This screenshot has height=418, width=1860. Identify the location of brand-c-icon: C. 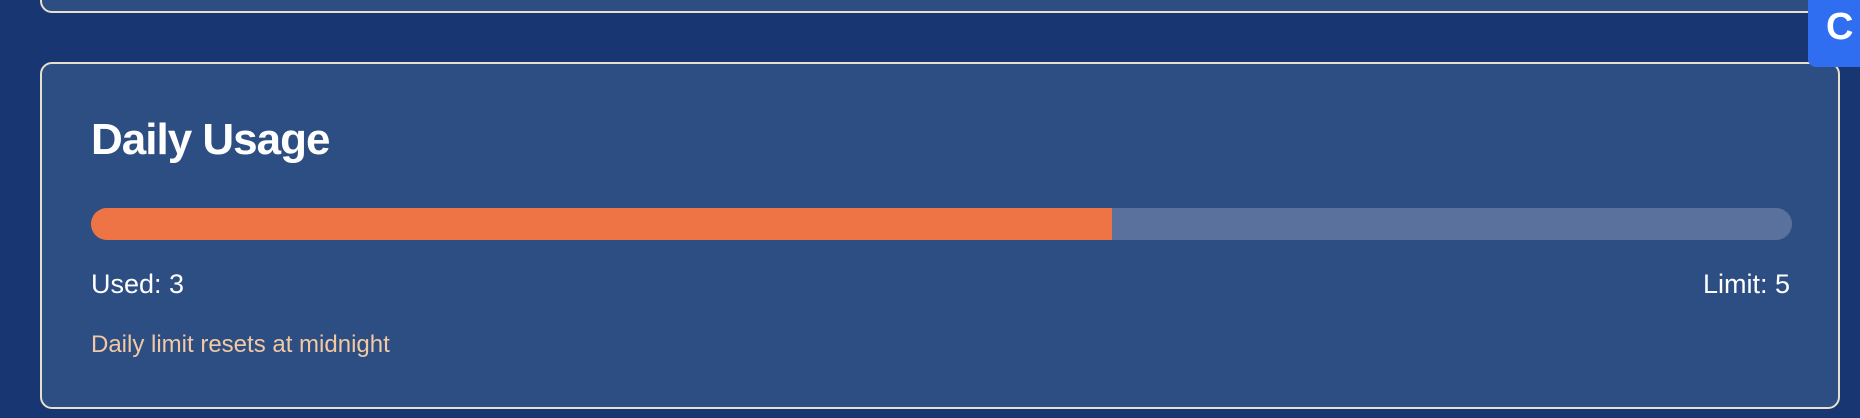
(1840, 27).